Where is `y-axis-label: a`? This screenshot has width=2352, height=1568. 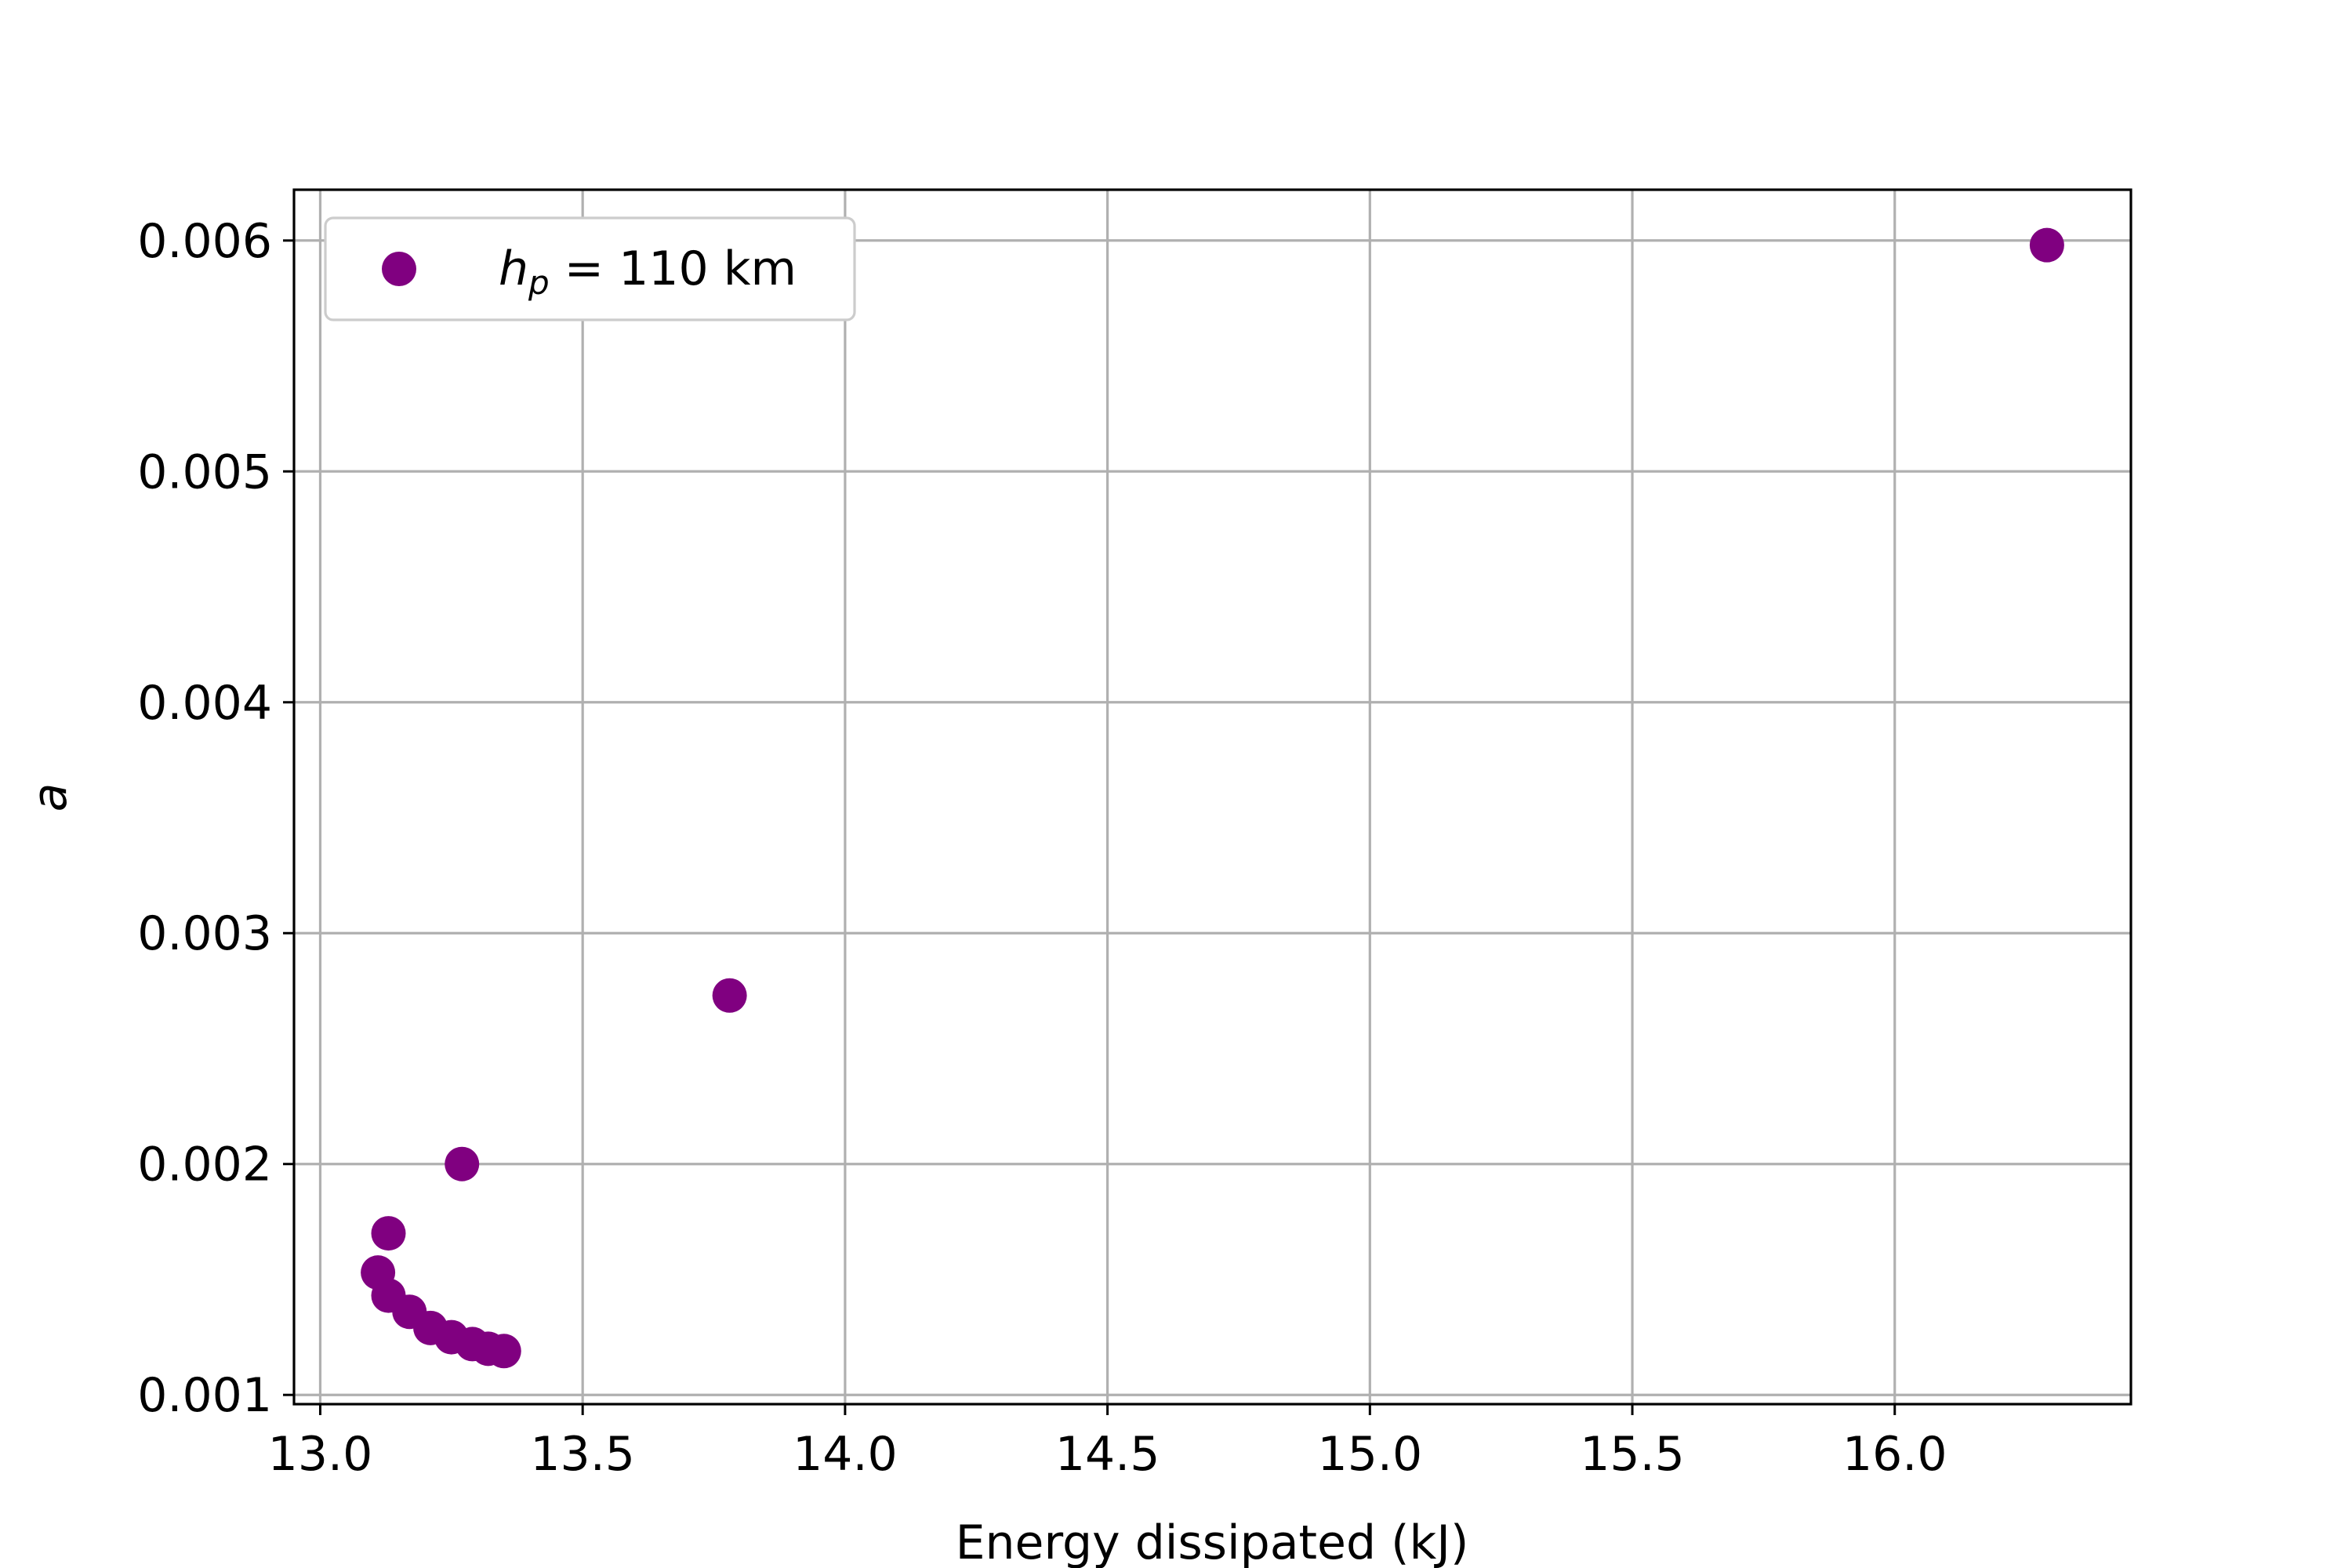 y-axis-label: a is located at coordinates (51, 797).